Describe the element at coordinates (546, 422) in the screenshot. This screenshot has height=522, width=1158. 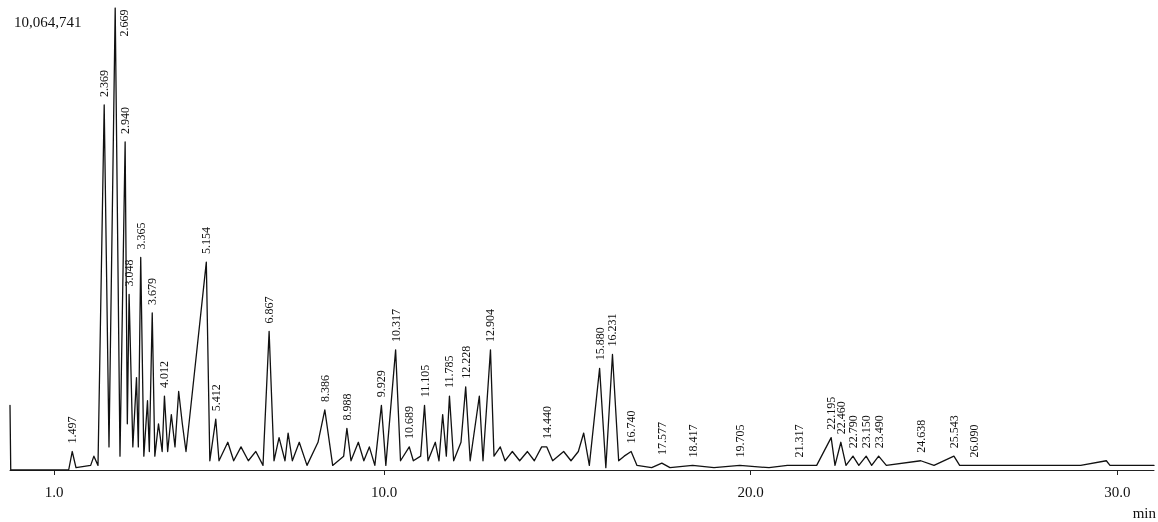
I see `annotation: 14.440` at that location.